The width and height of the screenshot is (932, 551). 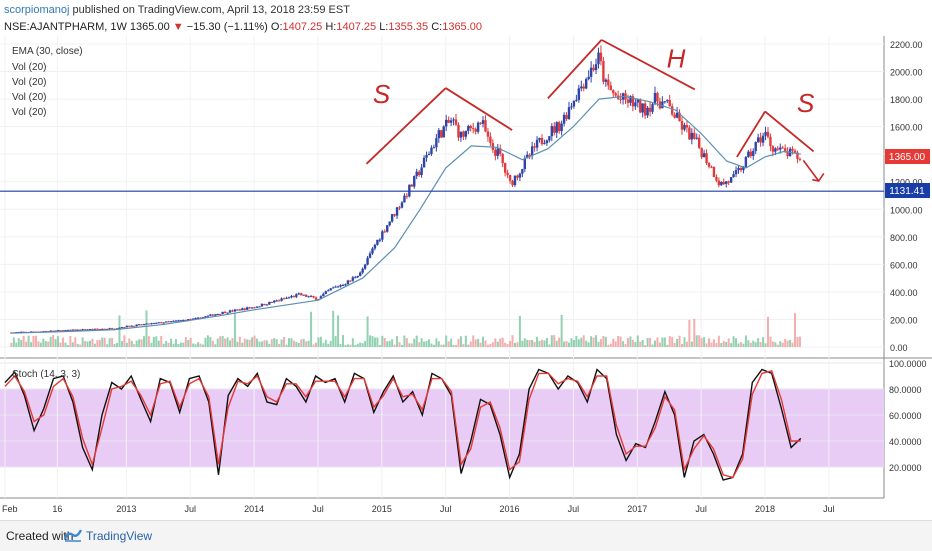 What do you see at coordinates (46, 374) in the screenshot?
I see `stoch-label: Stoch (14, 3, 3)` at bounding box center [46, 374].